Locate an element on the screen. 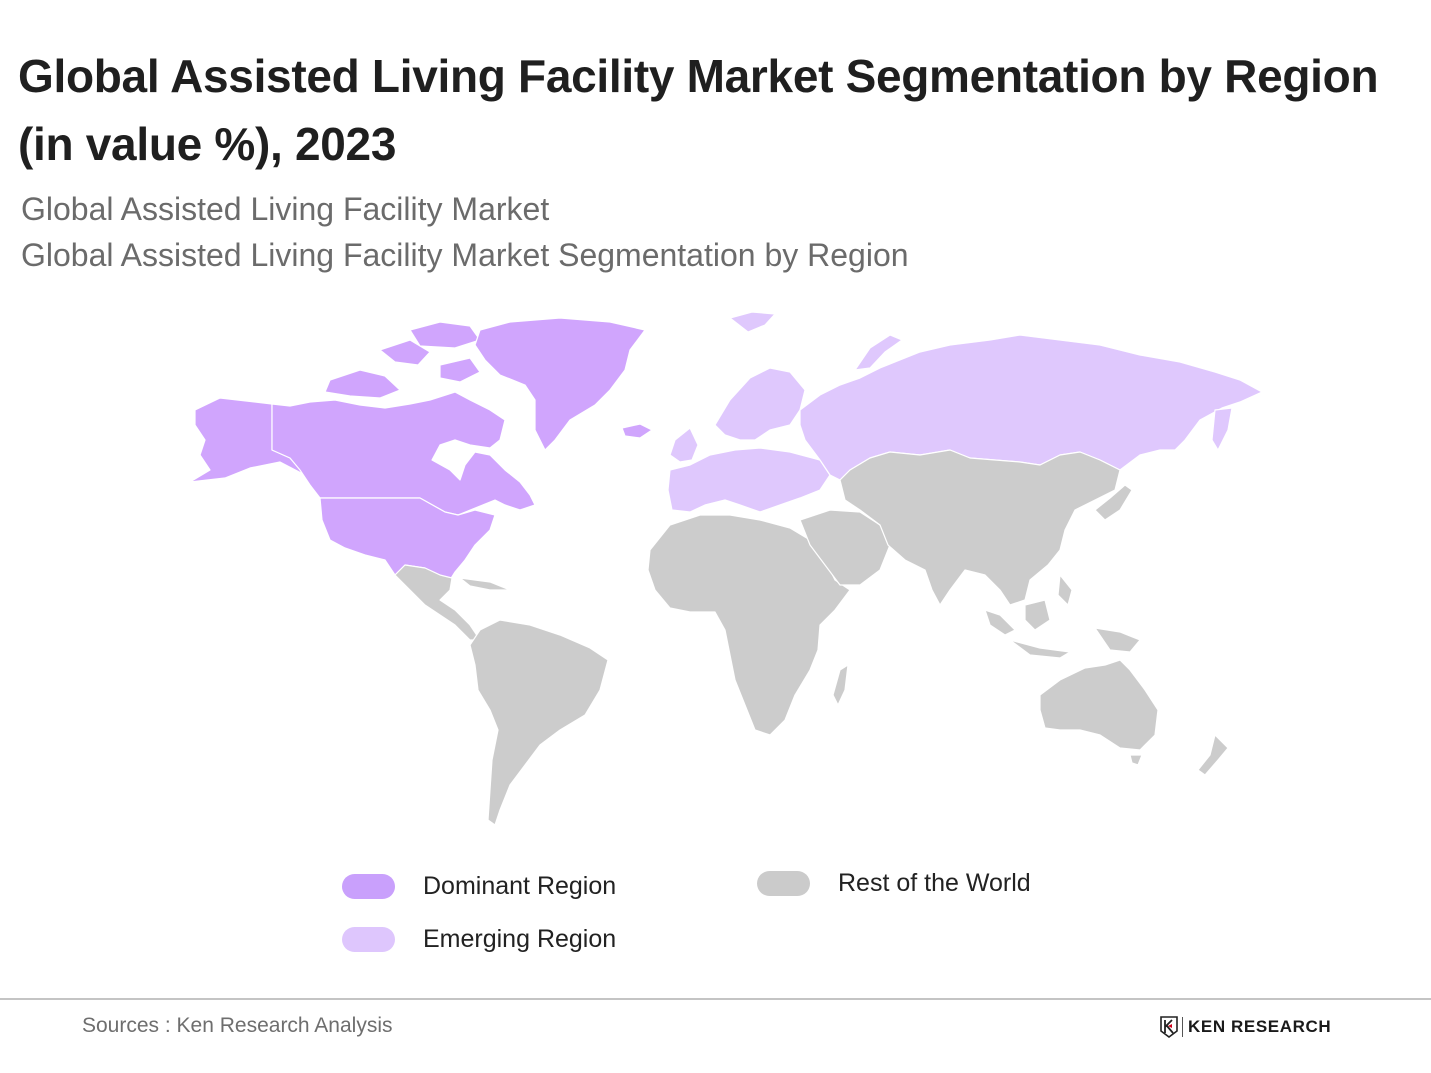  middle-east is located at coordinates (845, 547).